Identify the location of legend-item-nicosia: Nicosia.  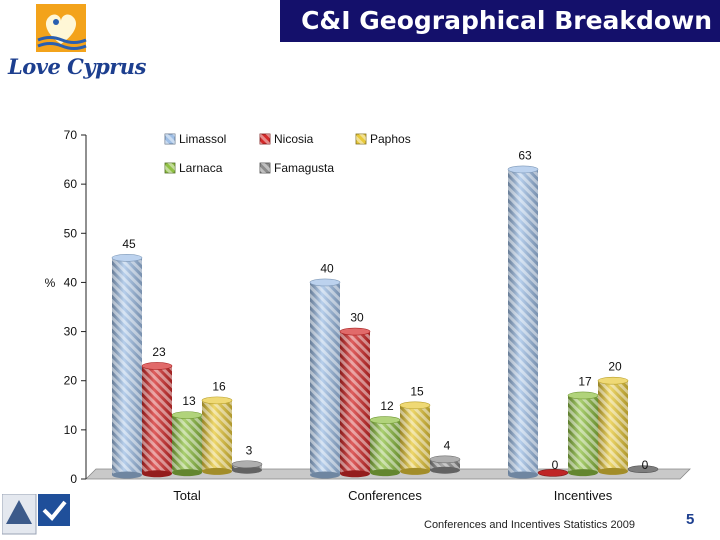
(286, 139).